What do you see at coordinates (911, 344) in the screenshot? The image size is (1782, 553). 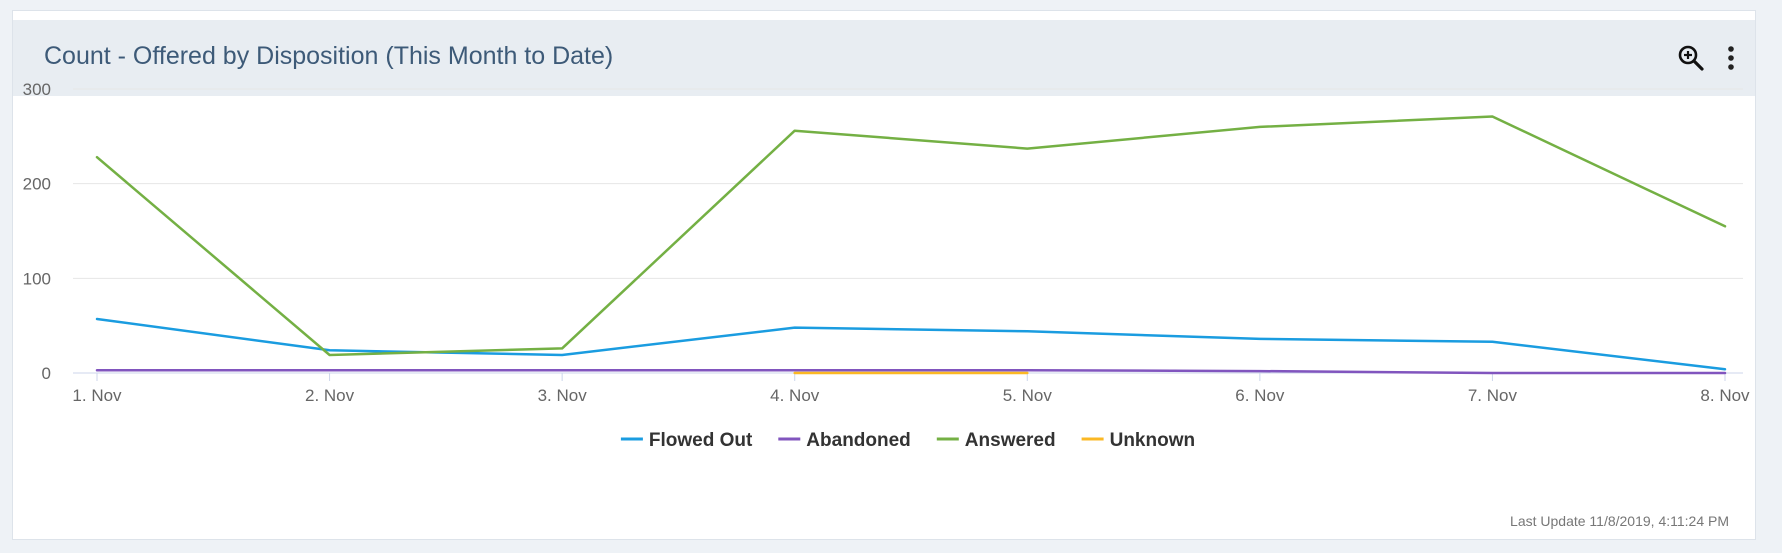 I see `series-line-flowed-out` at bounding box center [911, 344].